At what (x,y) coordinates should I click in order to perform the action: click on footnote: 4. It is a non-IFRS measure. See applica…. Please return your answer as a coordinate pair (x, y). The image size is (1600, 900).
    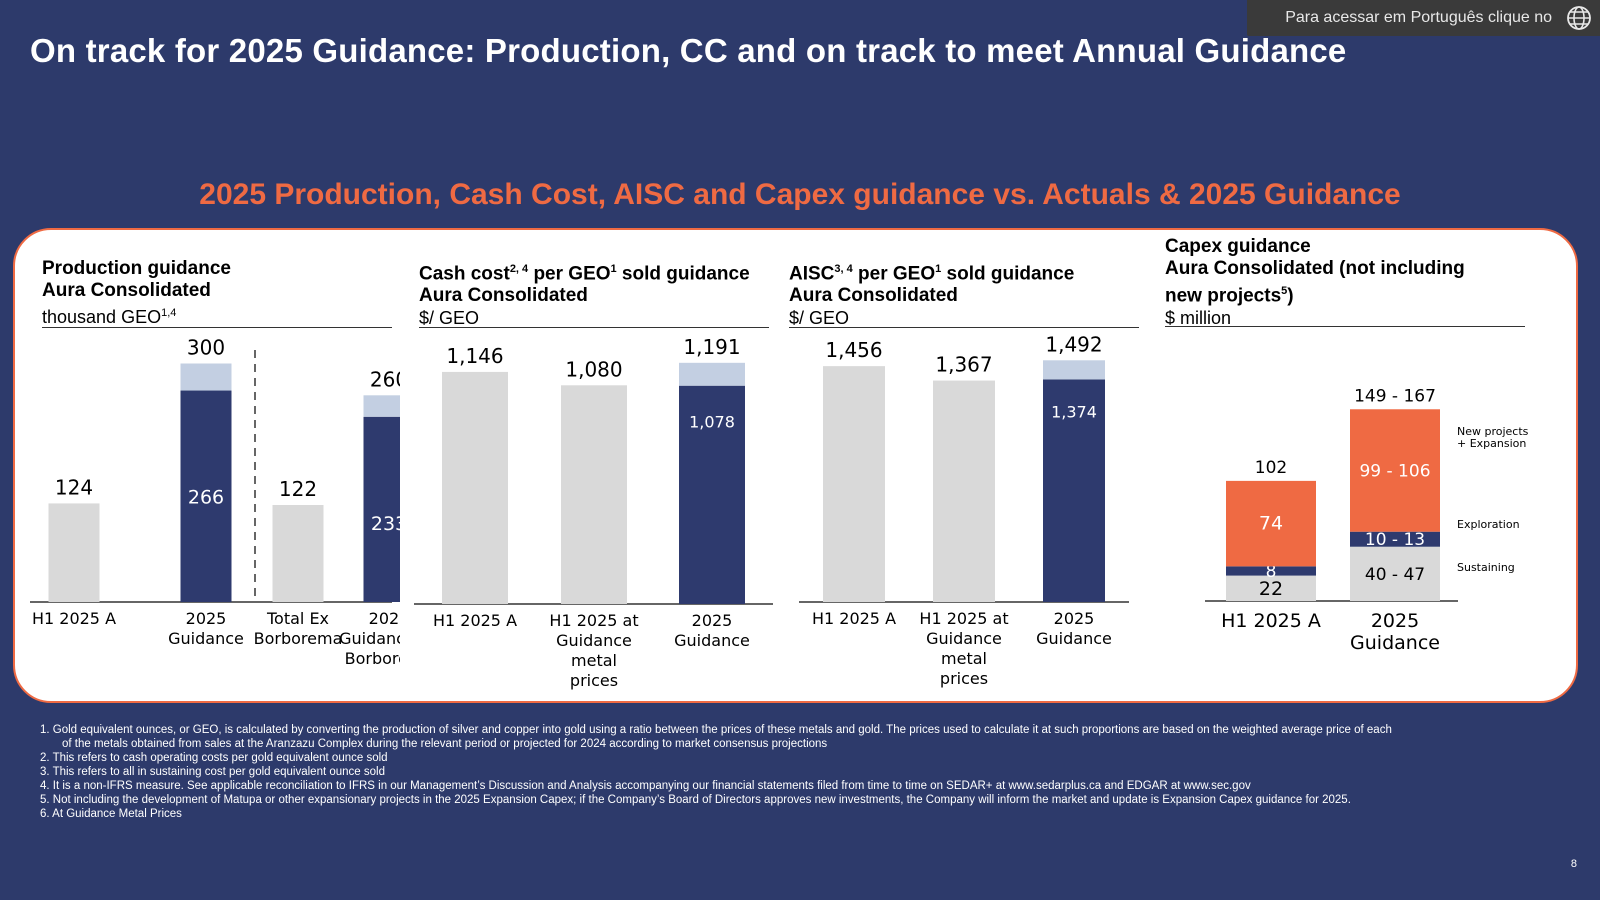
    Looking at the image, I should click on (645, 786).